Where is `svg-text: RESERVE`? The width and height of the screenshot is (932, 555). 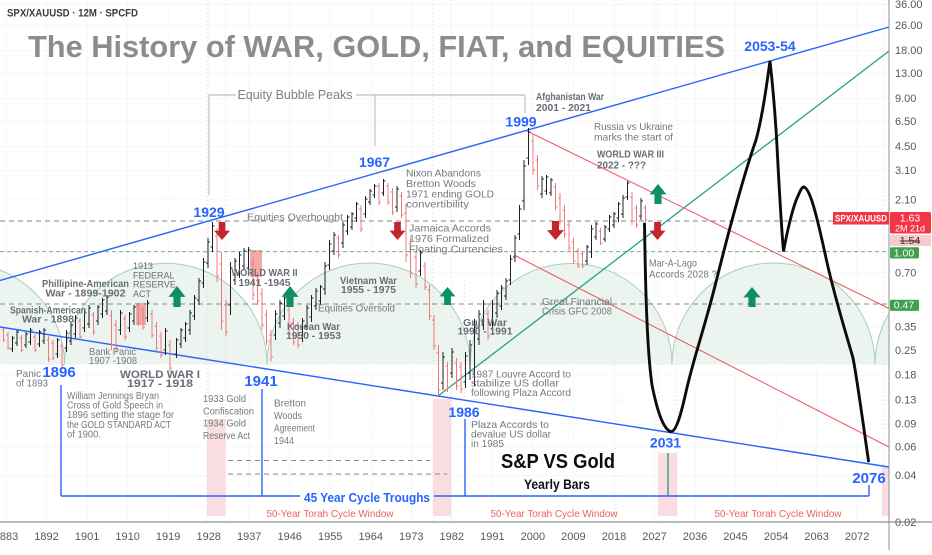
svg-text: RESERVE is located at coordinates (154, 285).